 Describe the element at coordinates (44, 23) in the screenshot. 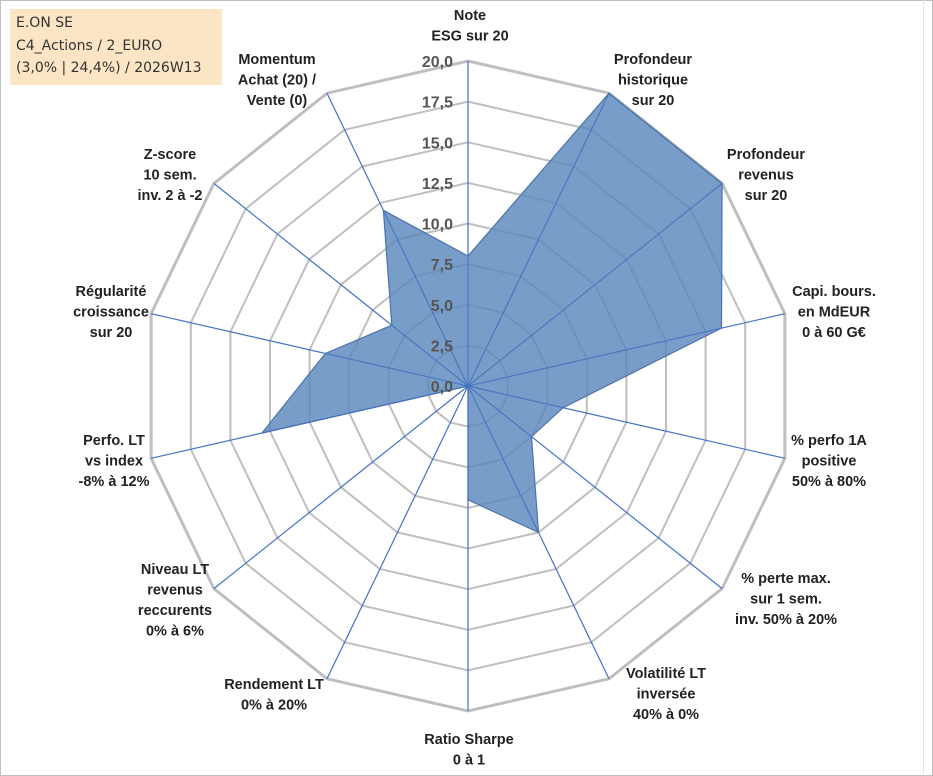

I see `company-name: E.ON SE` at that location.